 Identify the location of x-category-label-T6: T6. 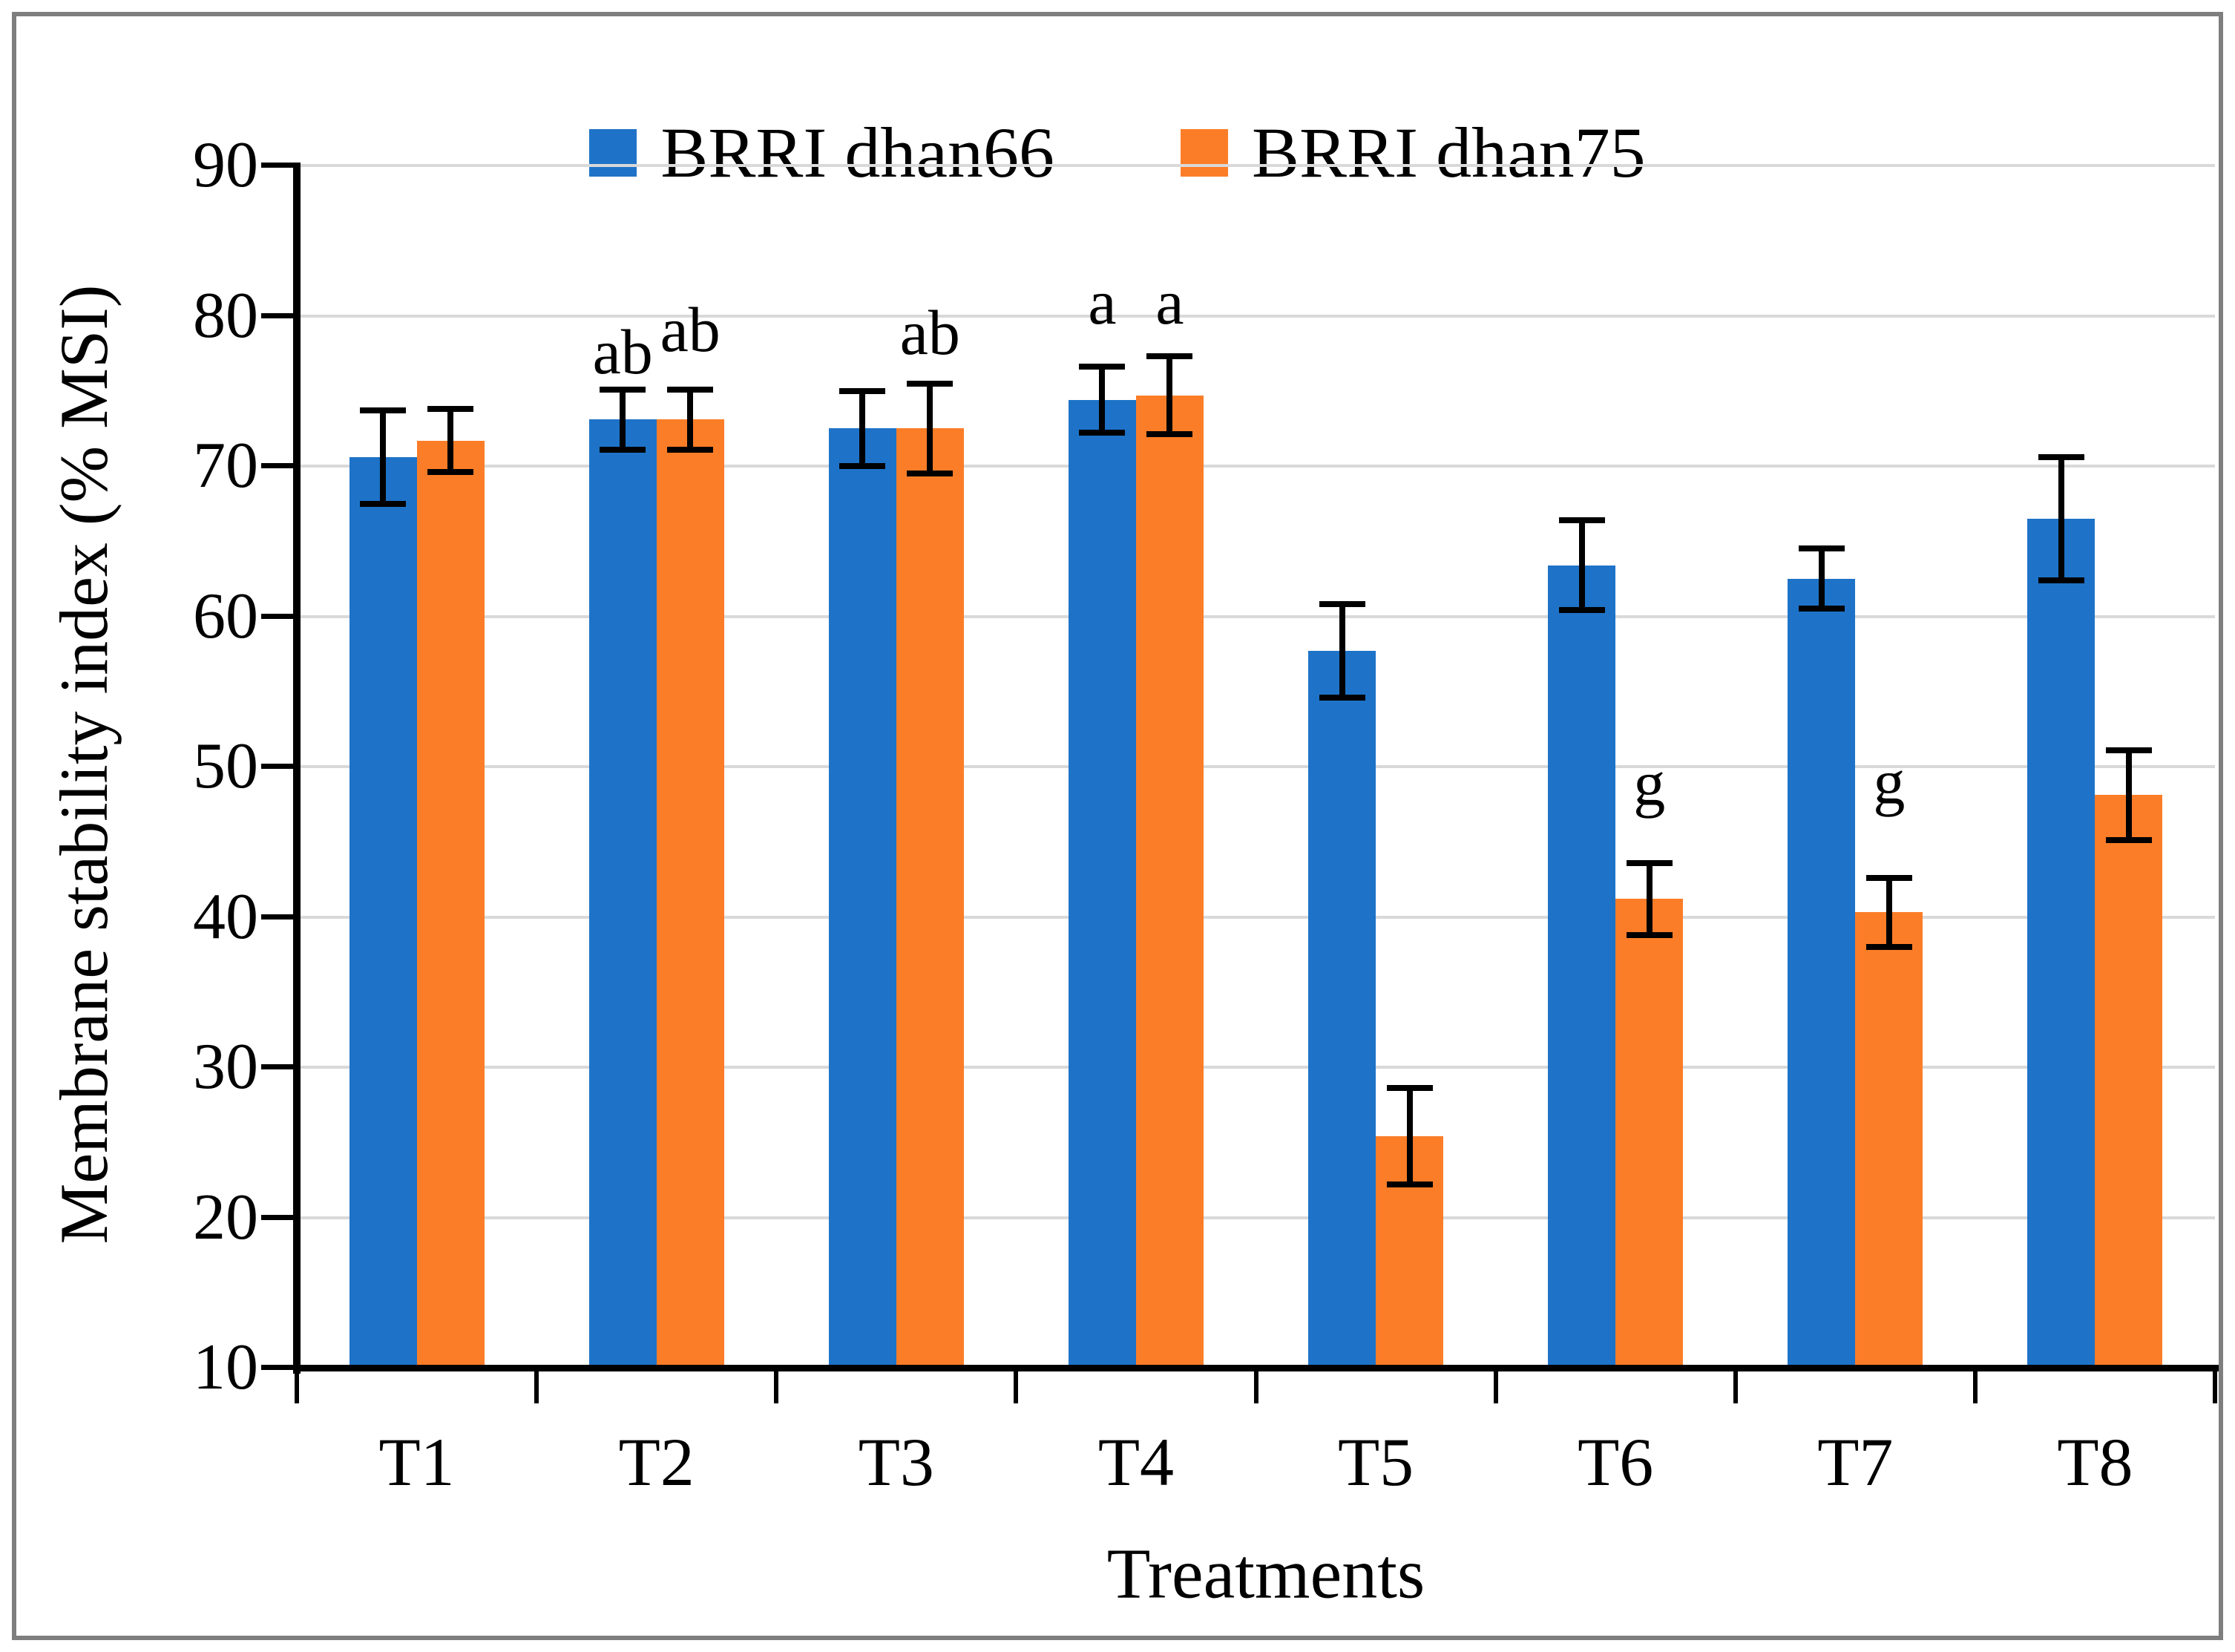
(1616, 1462).